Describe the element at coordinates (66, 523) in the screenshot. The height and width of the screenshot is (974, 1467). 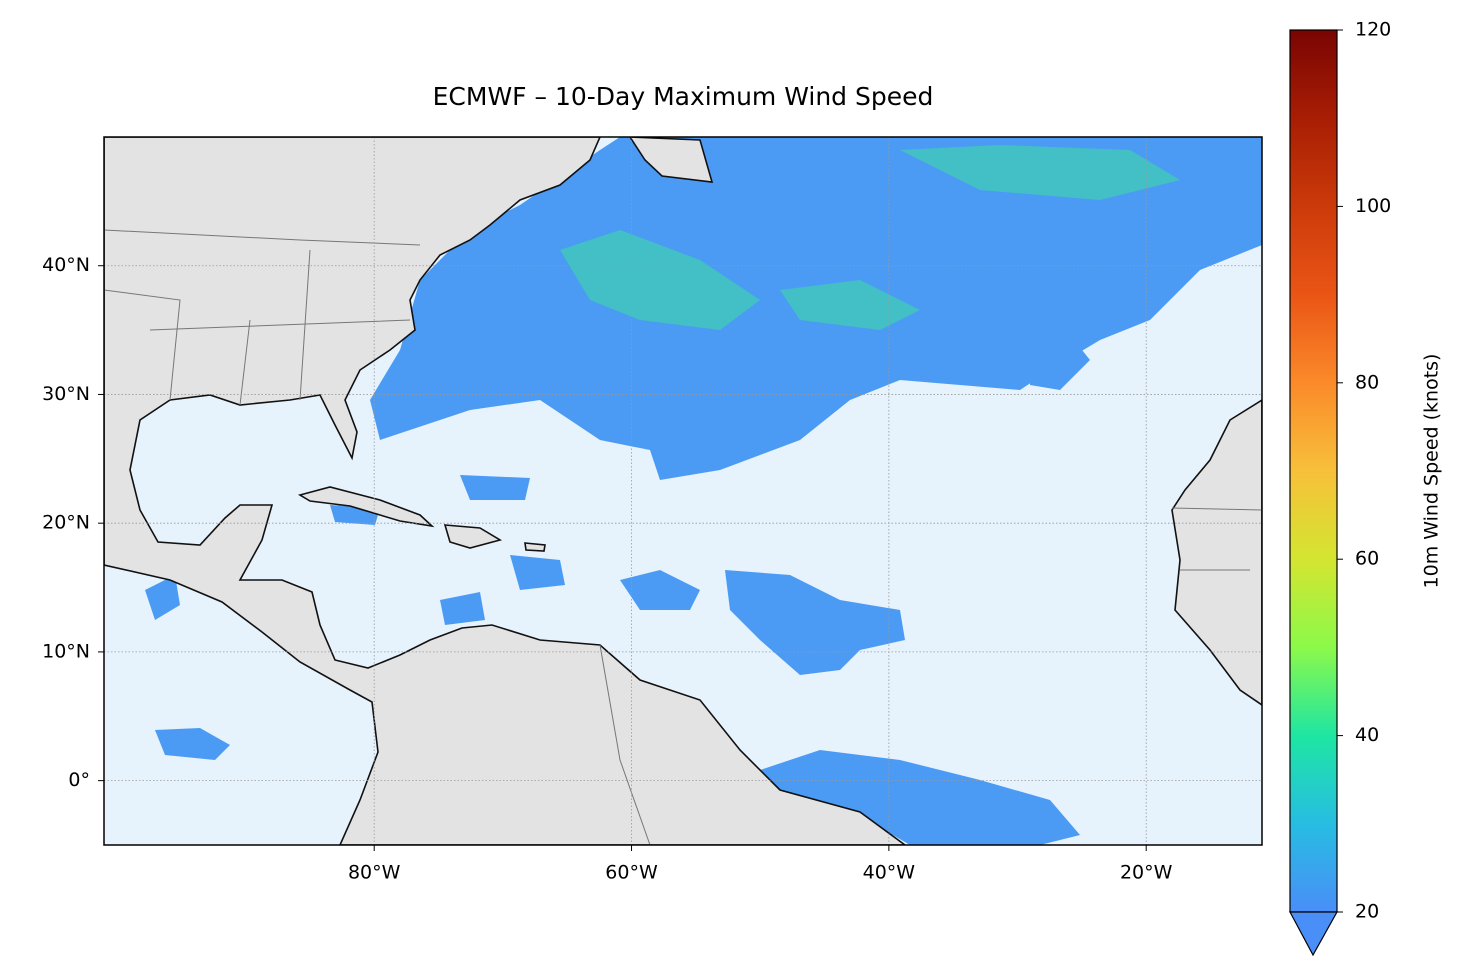
I see `y-tick-label: 20°N` at that location.